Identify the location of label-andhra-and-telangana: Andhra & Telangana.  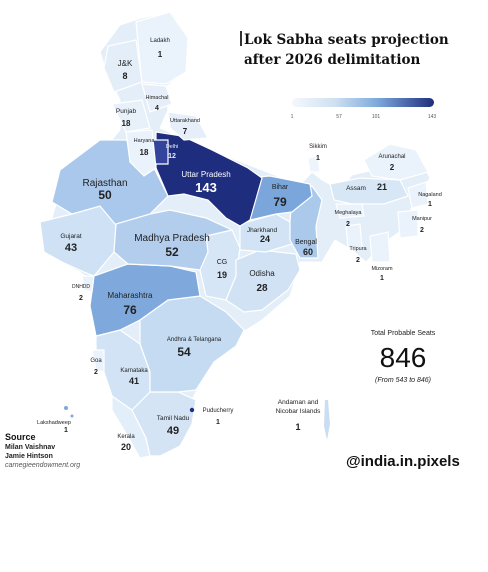
(194, 340).